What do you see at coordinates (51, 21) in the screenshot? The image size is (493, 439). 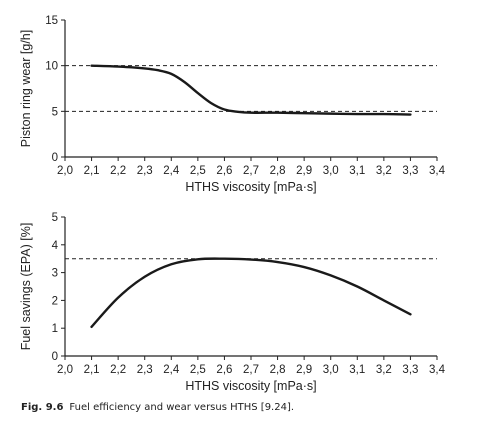 I see `y-tick-label: 15` at bounding box center [51, 21].